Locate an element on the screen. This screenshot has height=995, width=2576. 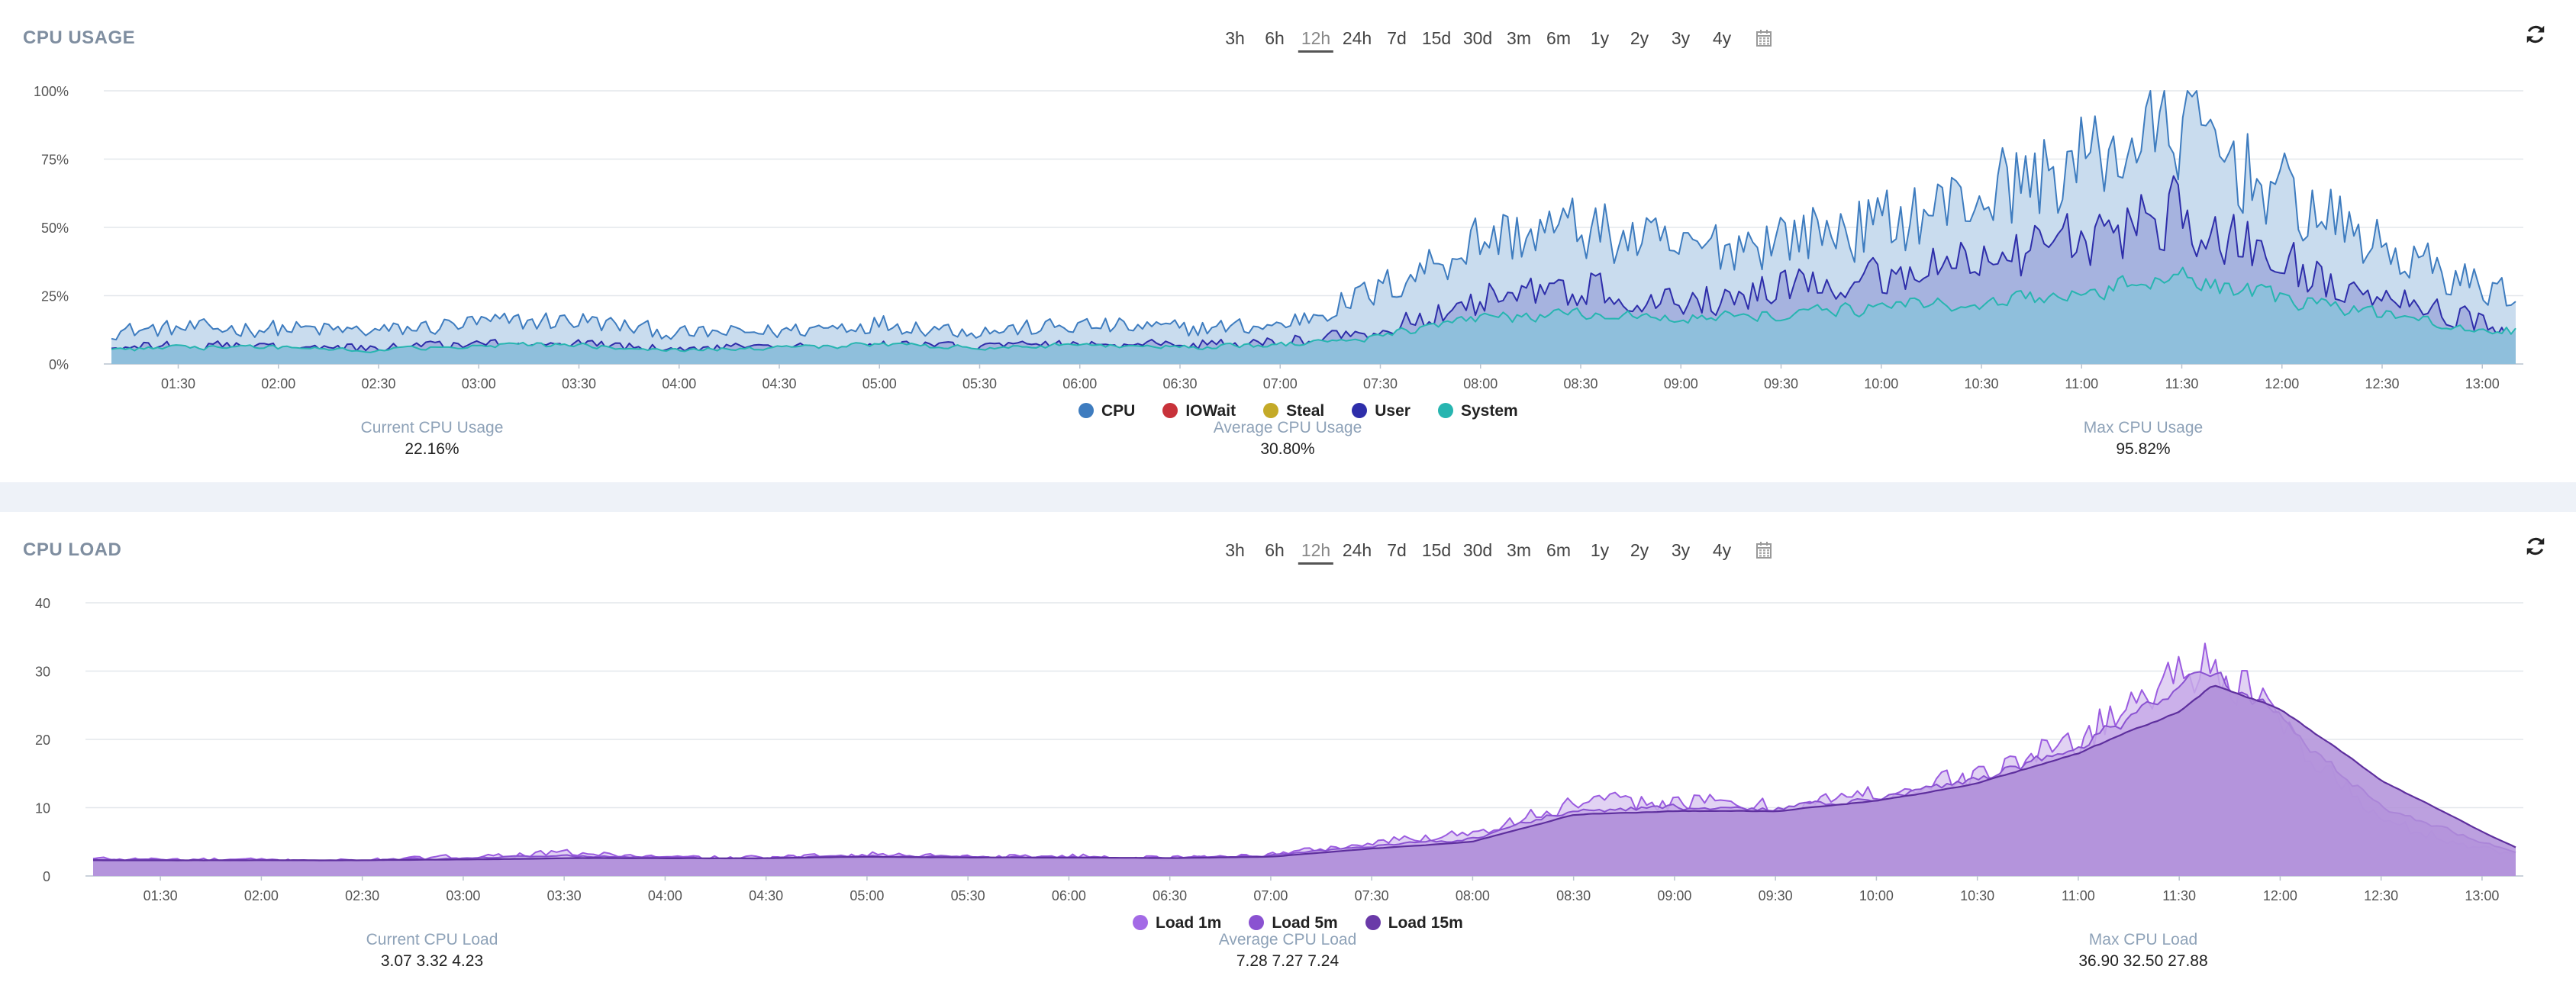
stat-value: 30.80% is located at coordinates (1288, 449).